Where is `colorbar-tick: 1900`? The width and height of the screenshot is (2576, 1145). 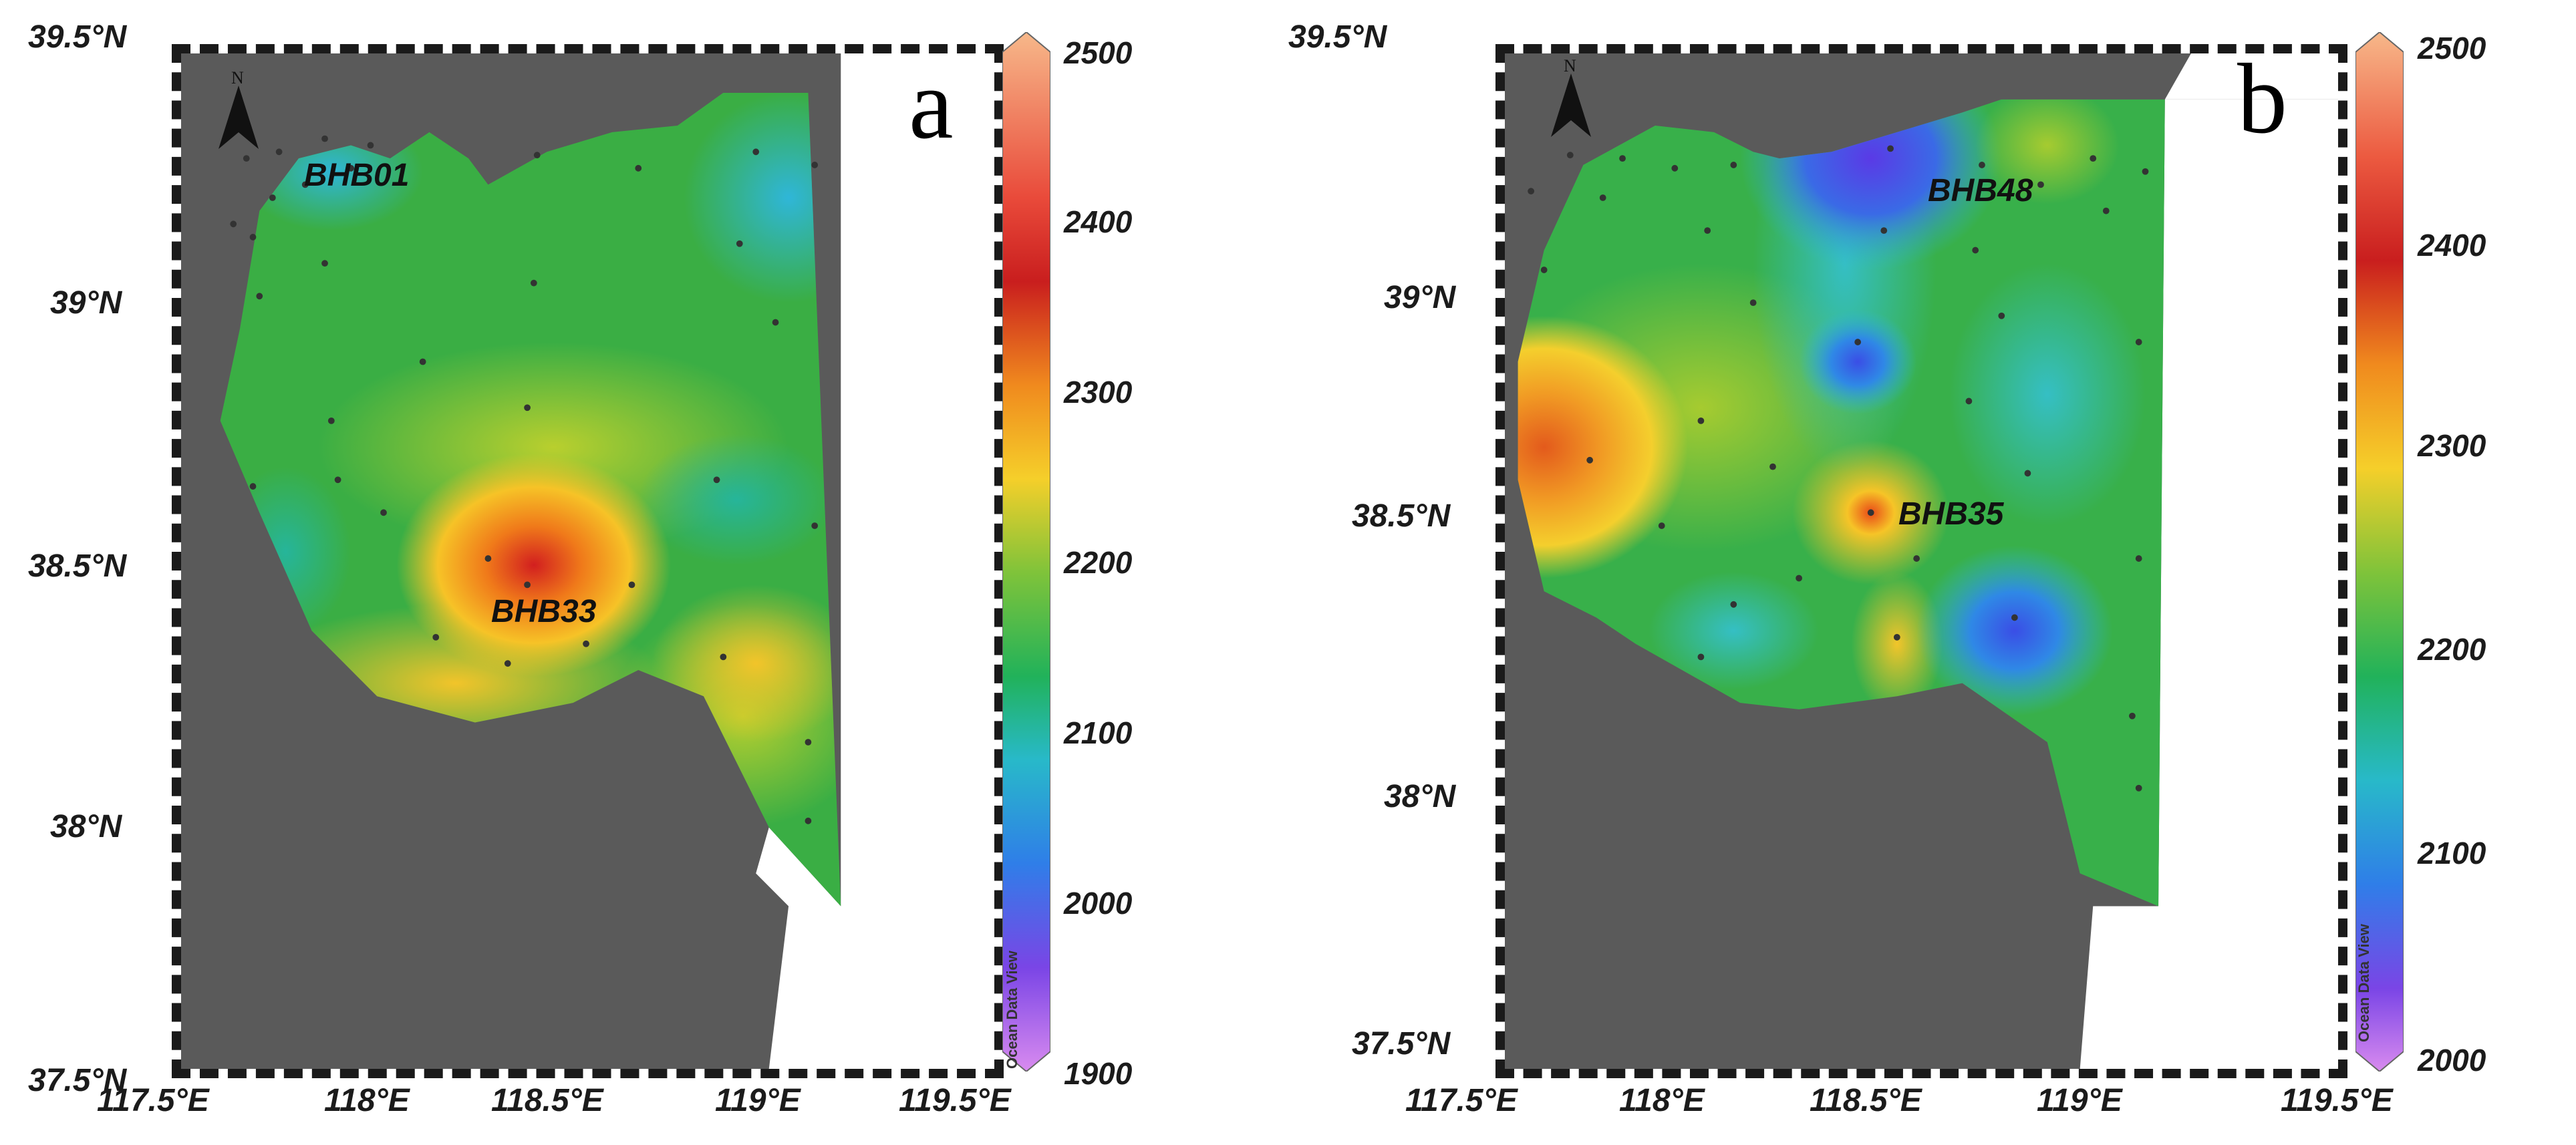
colorbar-tick: 1900 is located at coordinates (1098, 1073).